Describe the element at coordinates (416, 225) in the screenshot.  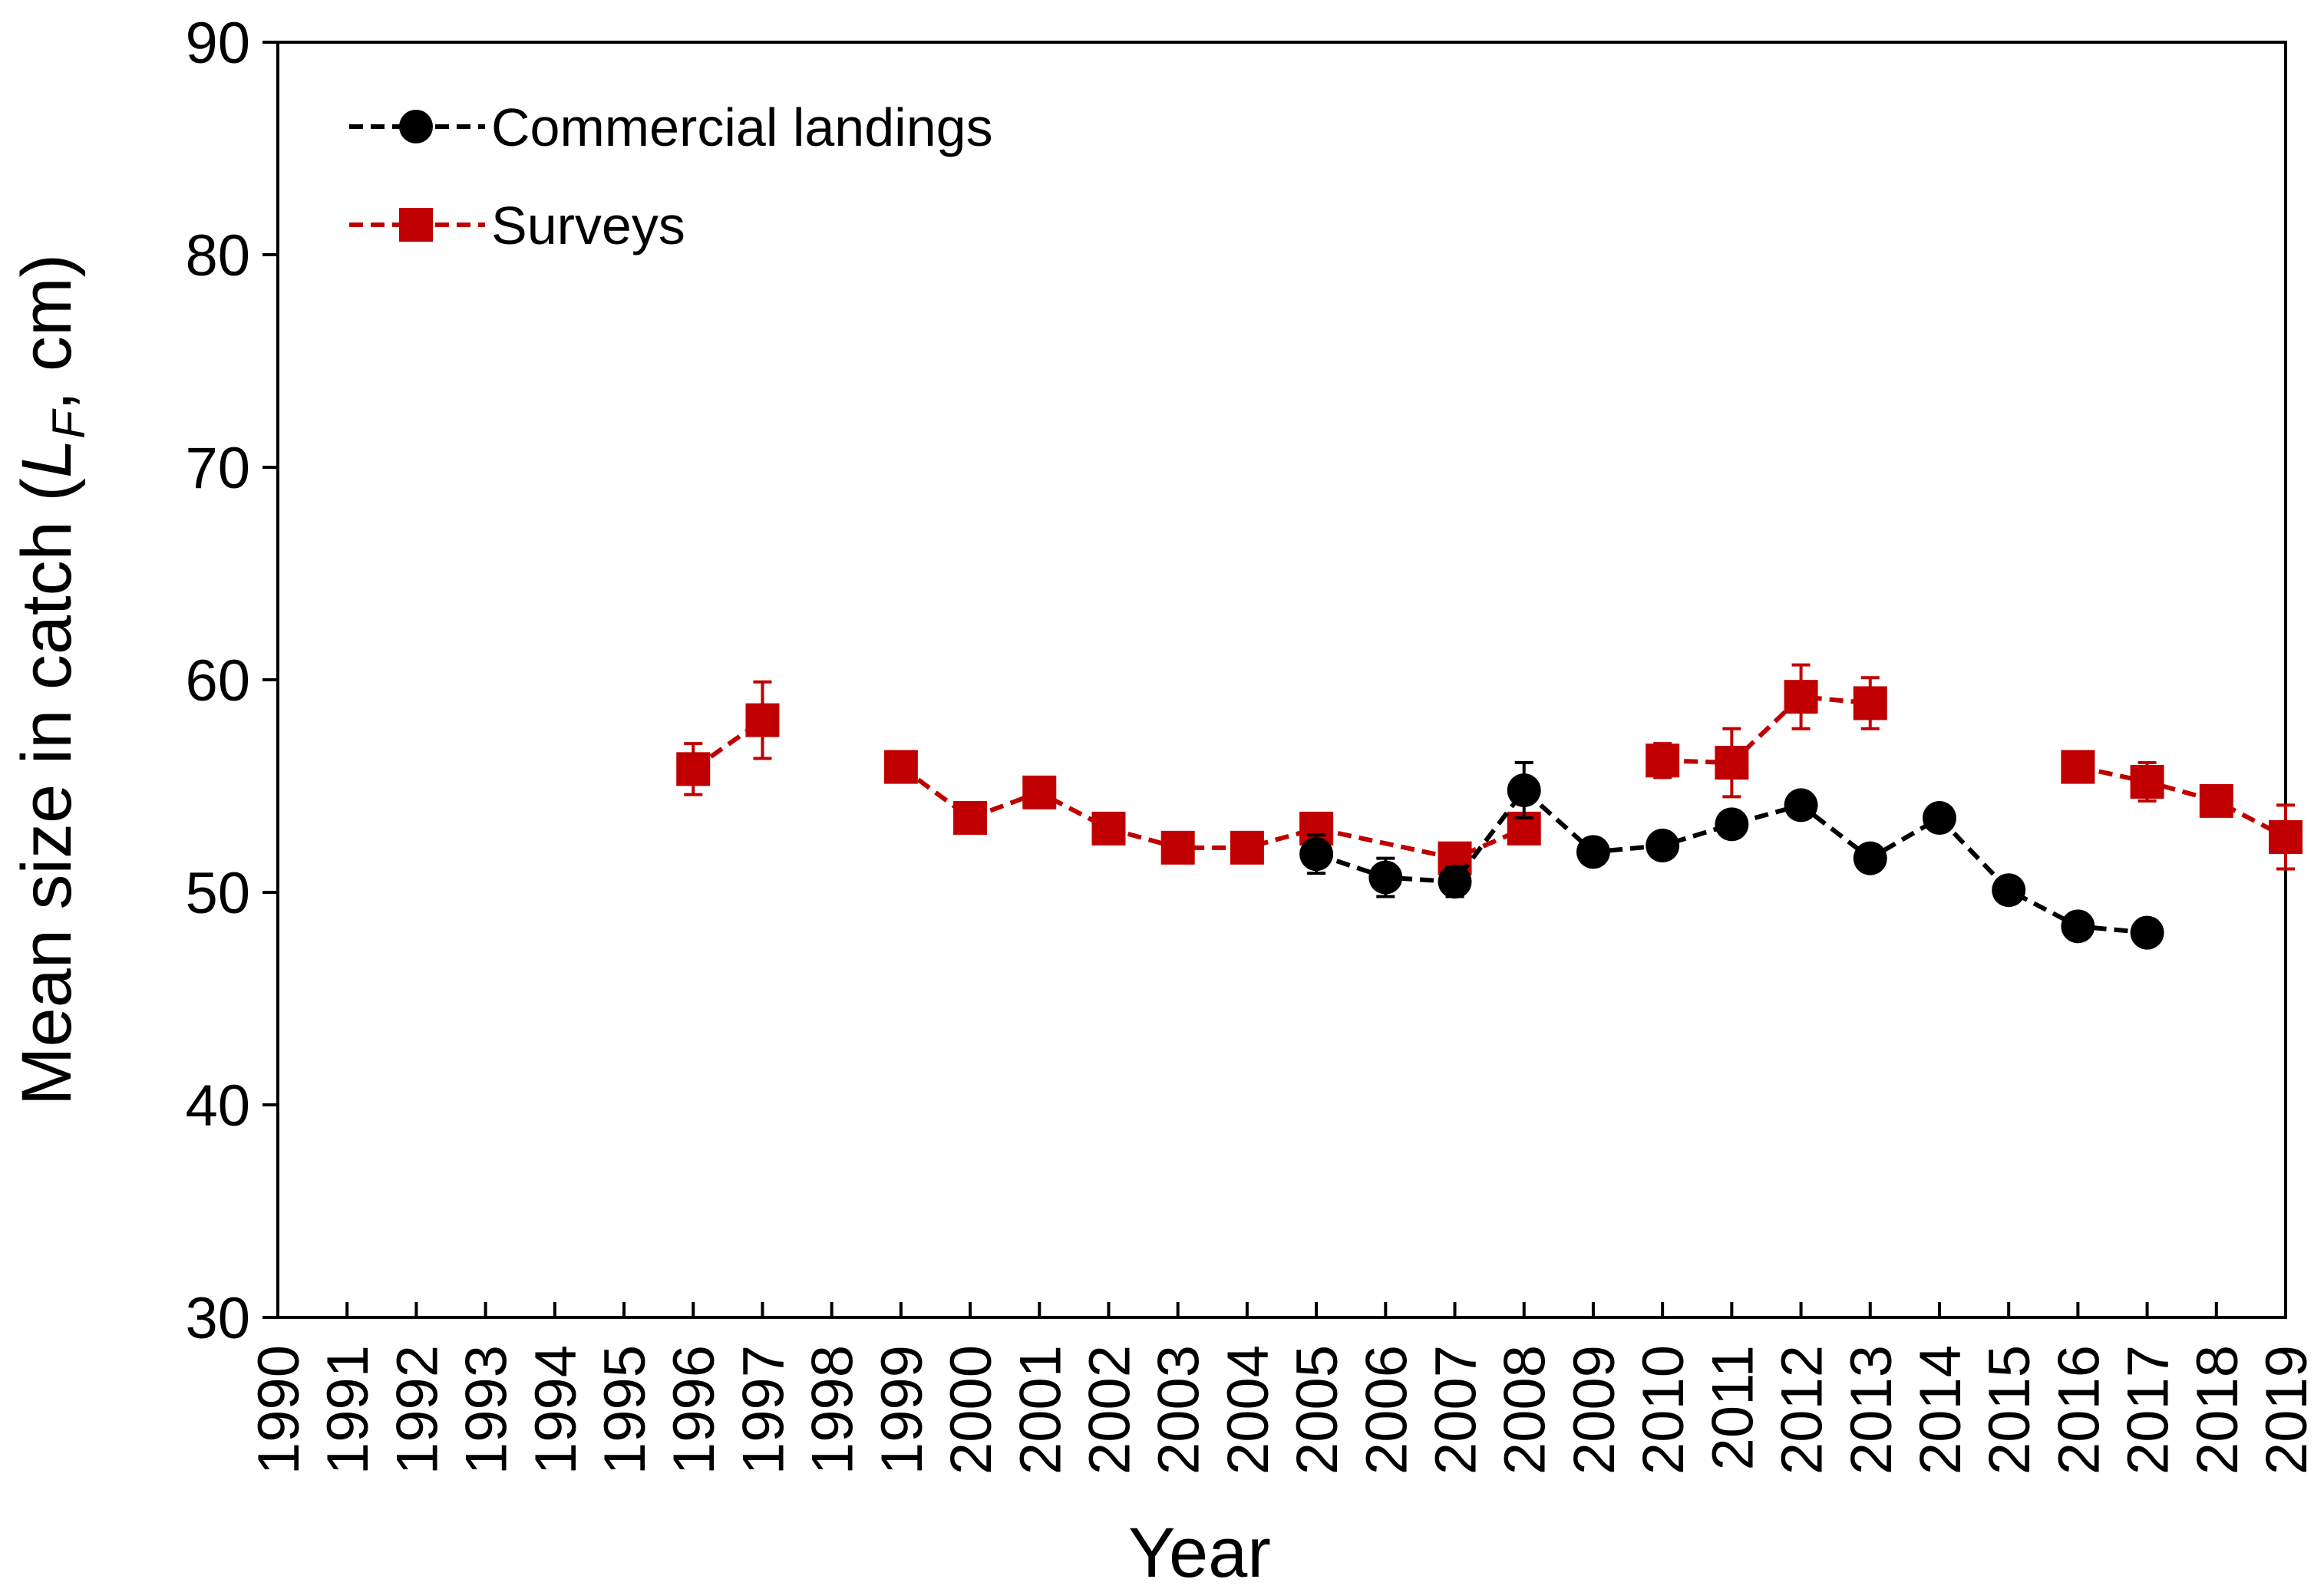
I see `legend-marker-surveys` at that location.